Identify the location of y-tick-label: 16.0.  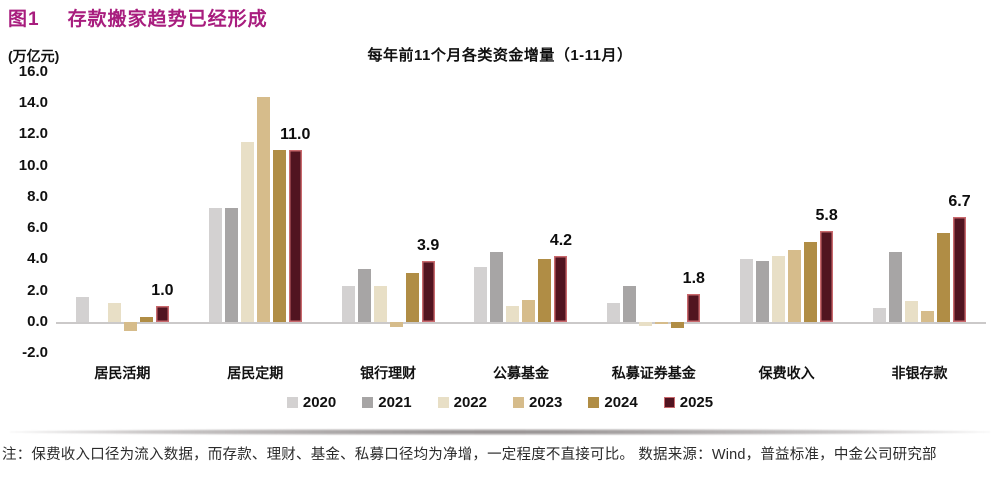
(33, 71).